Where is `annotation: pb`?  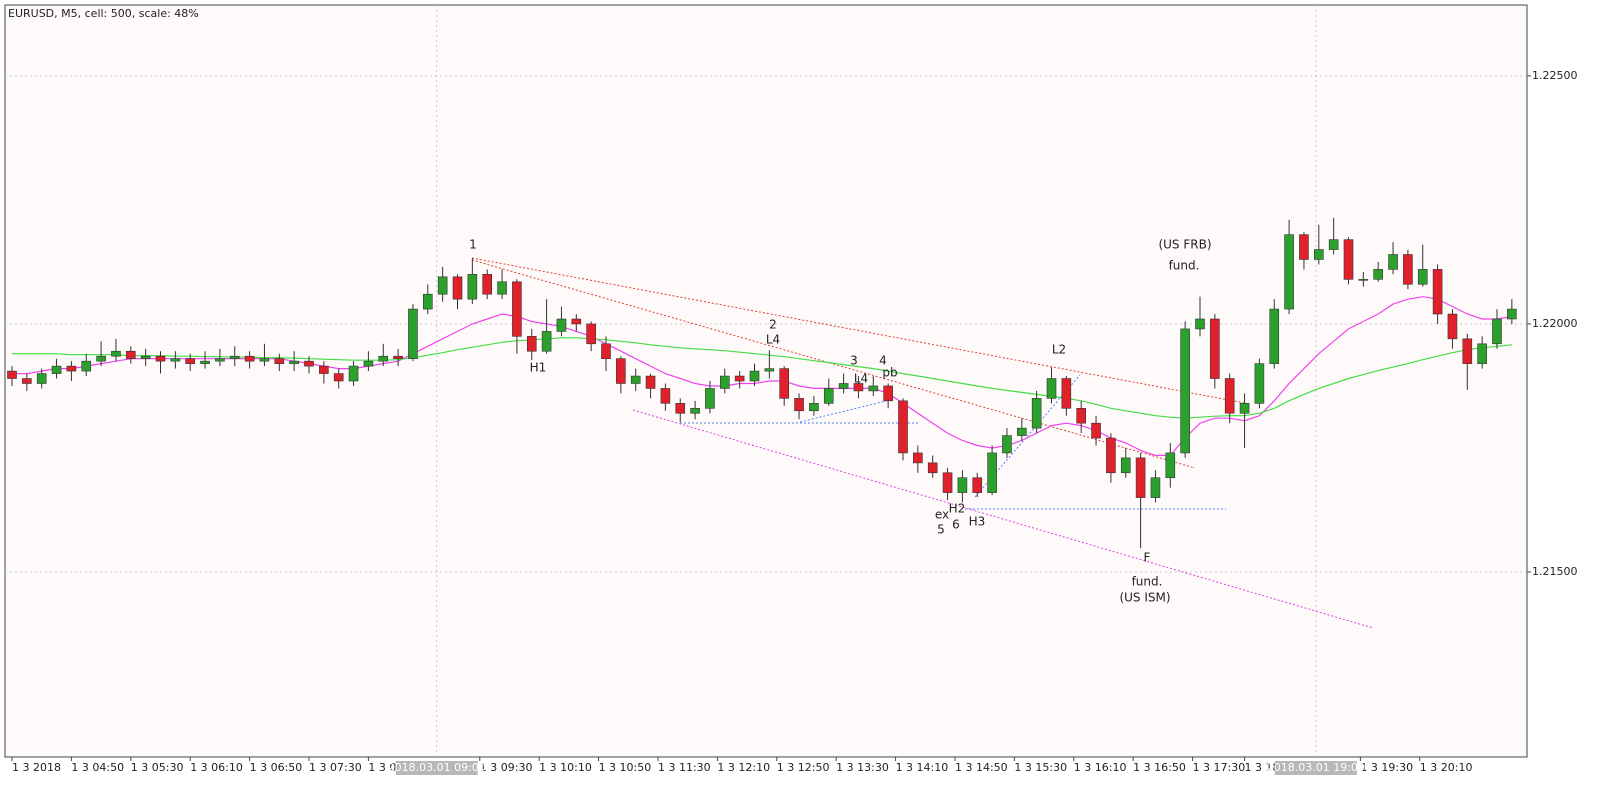 annotation: pb is located at coordinates (889, 373).